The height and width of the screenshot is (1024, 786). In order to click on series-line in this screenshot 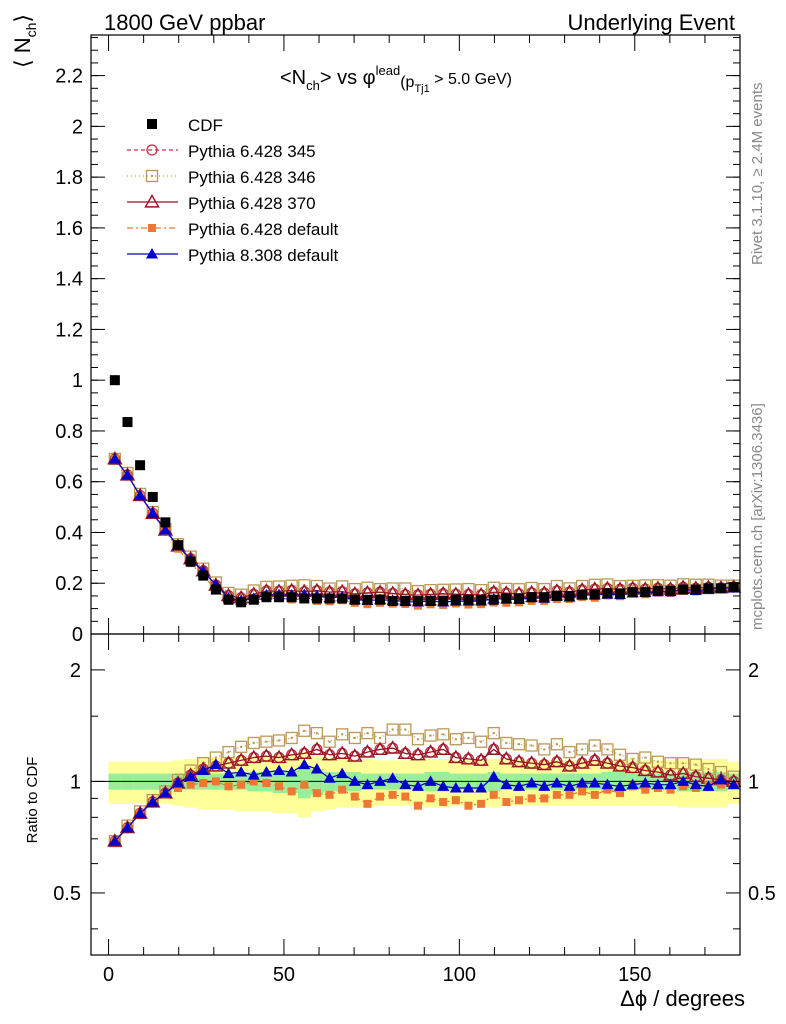, I will do `click(424, 532)`.